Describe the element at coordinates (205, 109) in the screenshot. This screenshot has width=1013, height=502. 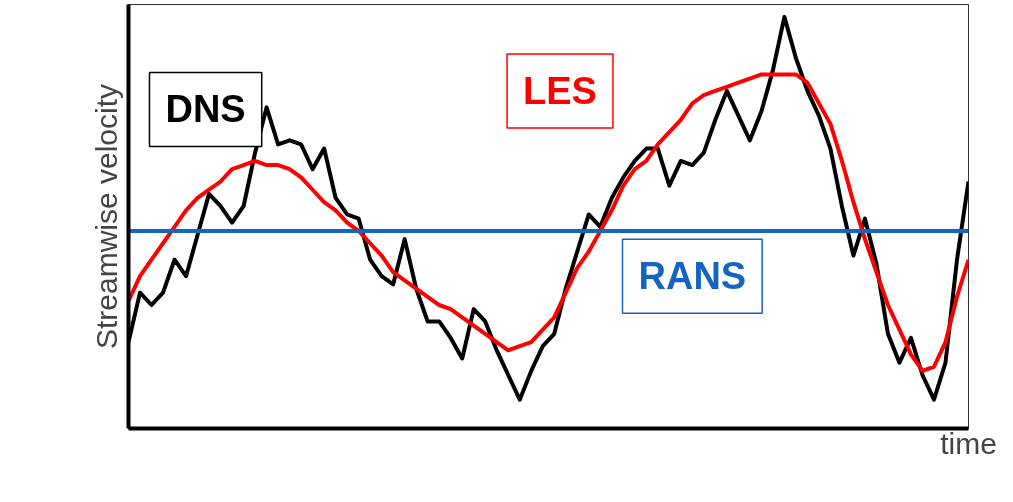
I see `series-label: DNS` at that location.